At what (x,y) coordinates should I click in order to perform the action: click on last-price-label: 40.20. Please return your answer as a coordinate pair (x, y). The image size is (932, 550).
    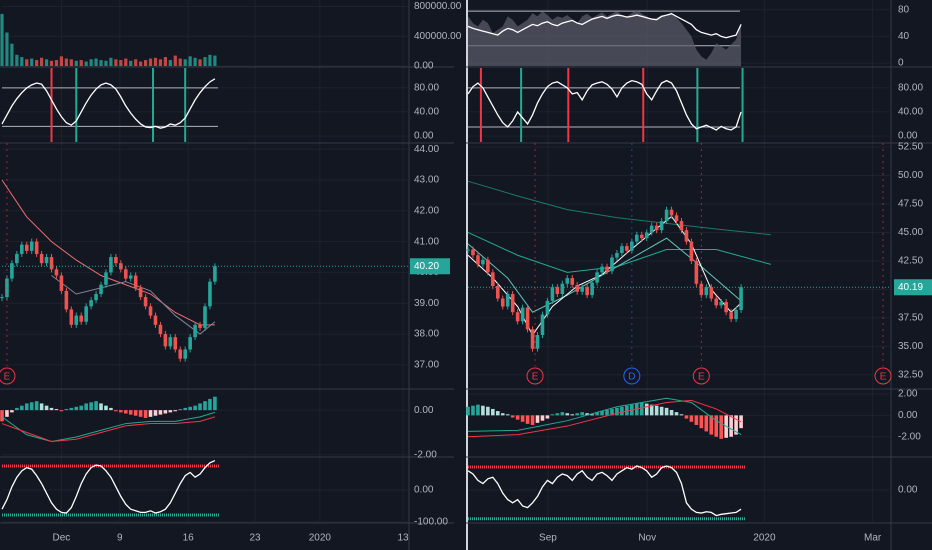
    Looking at the image, I should click on (426, 266).